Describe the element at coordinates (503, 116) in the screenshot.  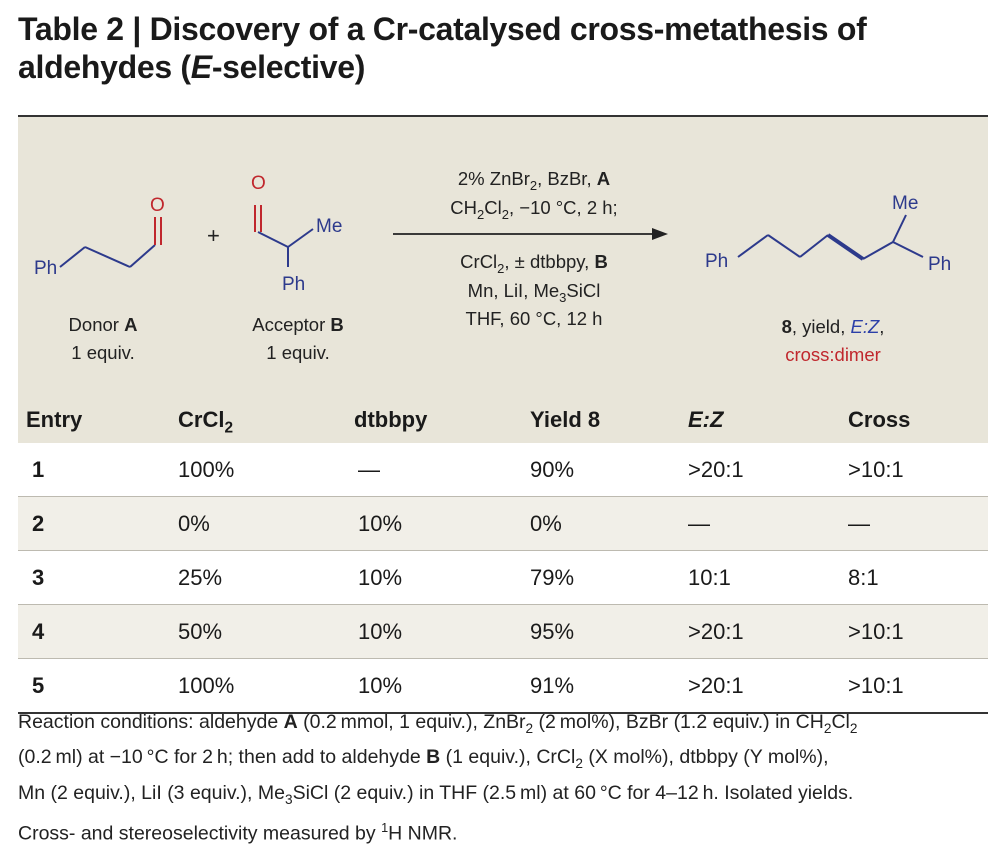
I see `top-rule` at that location.